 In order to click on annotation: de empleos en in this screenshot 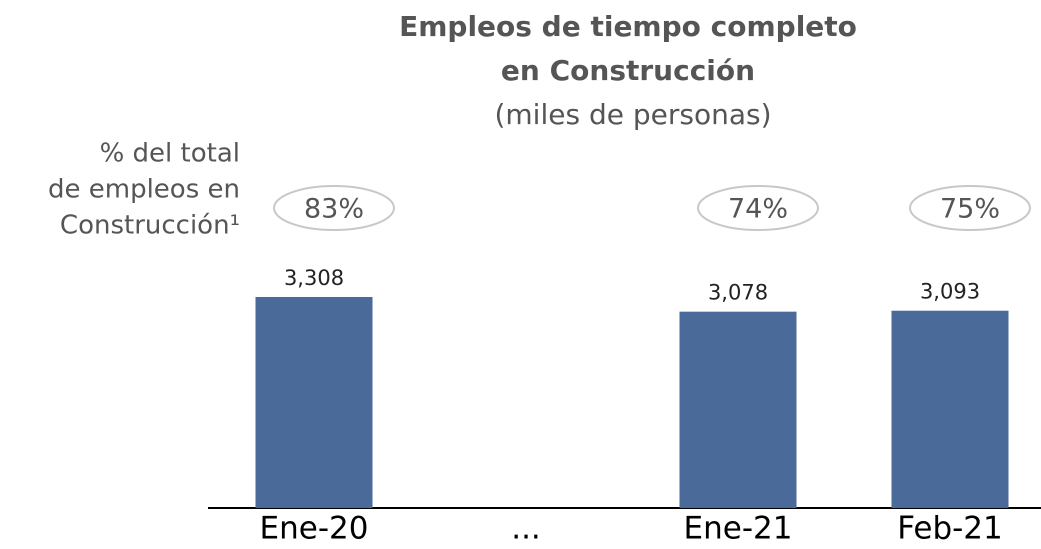, I will do `click(144, 190)`.